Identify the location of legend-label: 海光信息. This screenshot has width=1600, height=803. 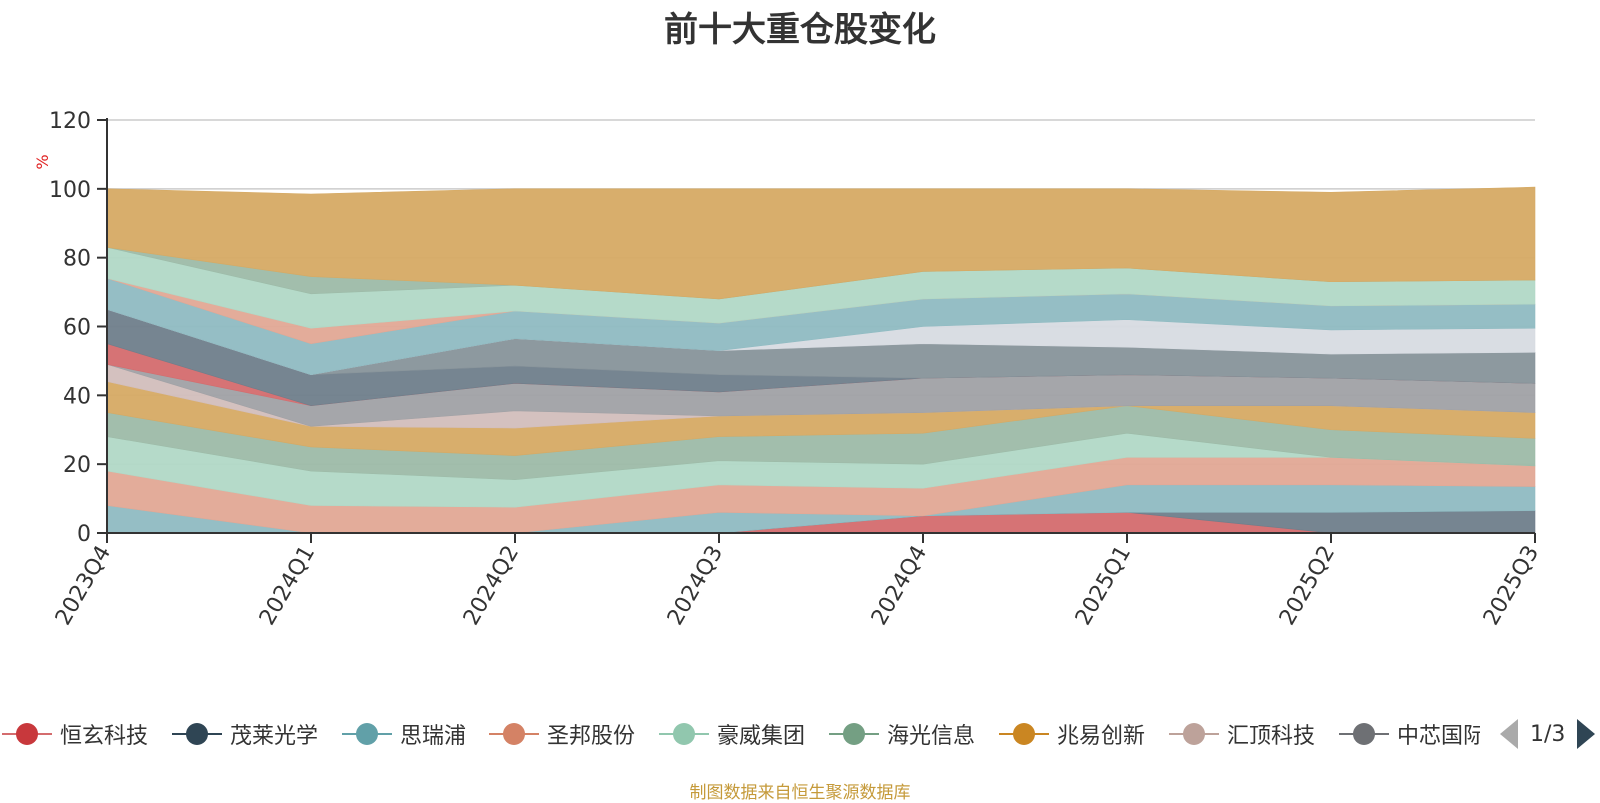
(931, 736).